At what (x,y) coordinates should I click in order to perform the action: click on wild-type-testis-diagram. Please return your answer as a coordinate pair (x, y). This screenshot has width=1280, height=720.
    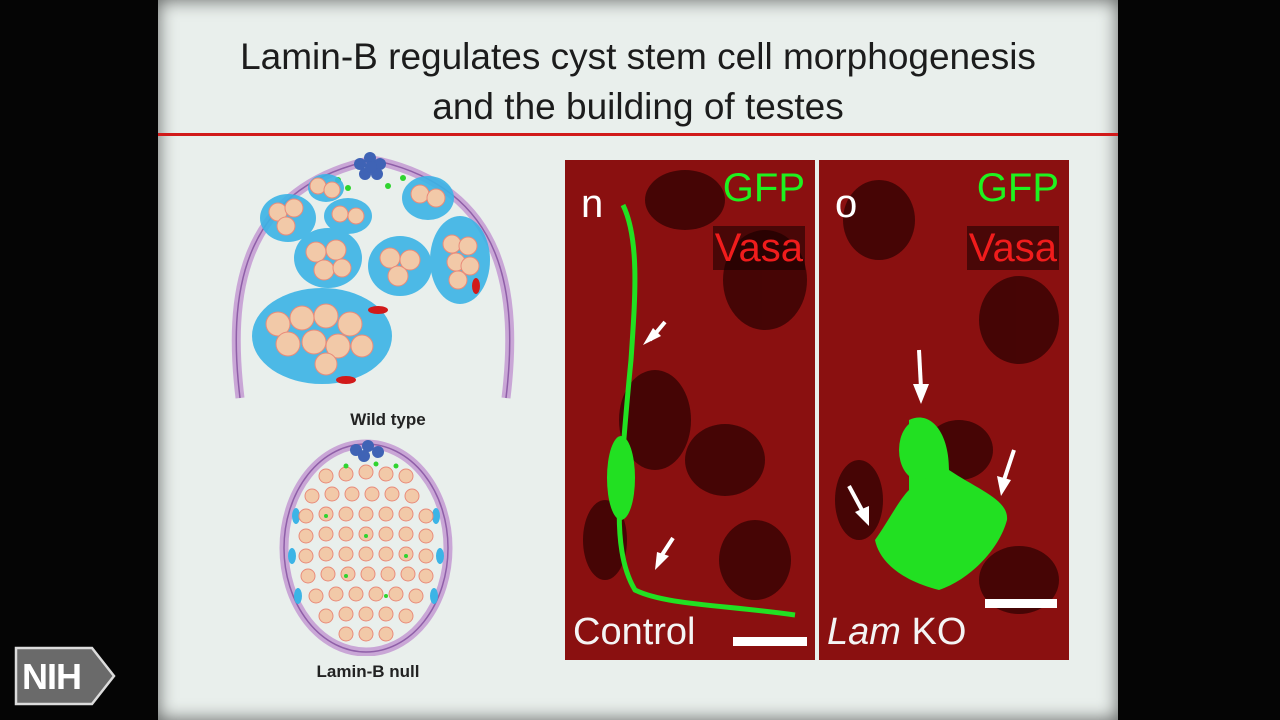
    Looking at the image, I should click on (373, 275).